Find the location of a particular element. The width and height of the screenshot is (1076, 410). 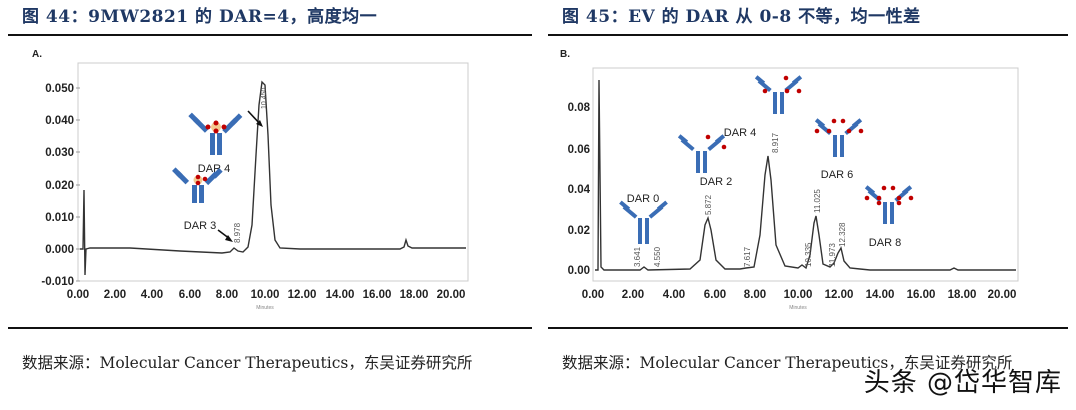

dar8-antibody-icon is located at coordinates (889, 204).